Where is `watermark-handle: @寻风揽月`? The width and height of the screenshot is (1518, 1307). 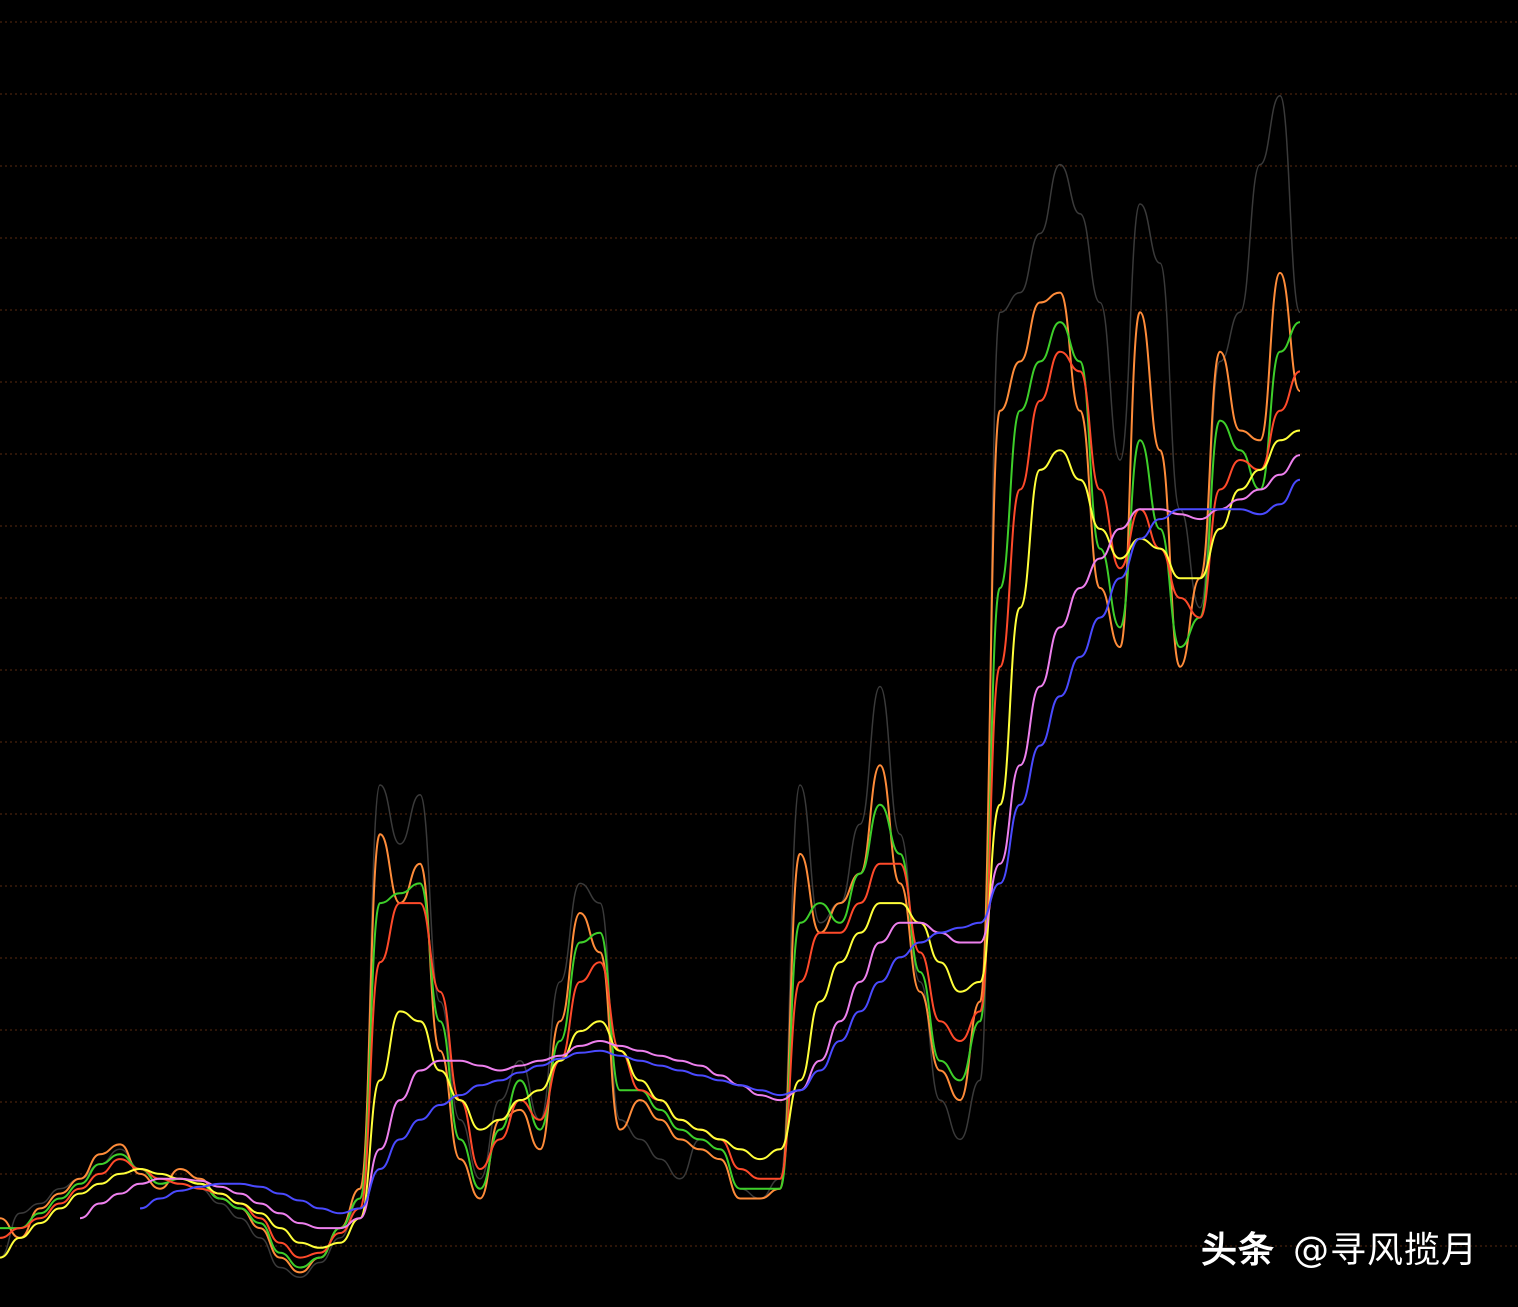
watermark-handle: @寻风揽月 is located at coordinates (1385, 1250).